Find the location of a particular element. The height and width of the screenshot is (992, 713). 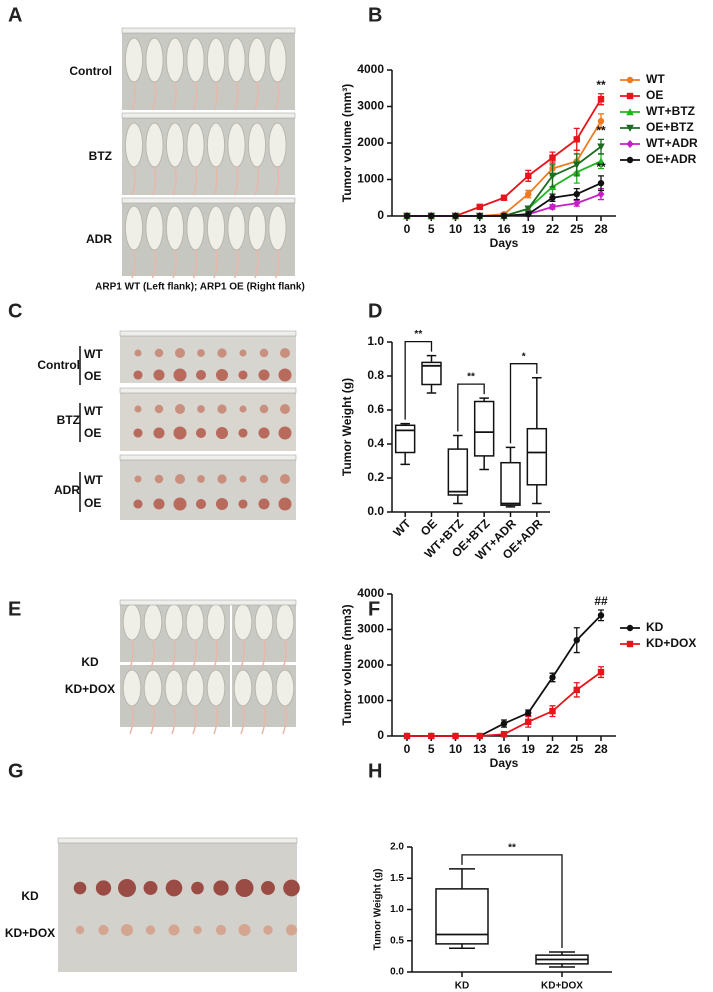

panel-letter: E is located at coordinates (14, 609).